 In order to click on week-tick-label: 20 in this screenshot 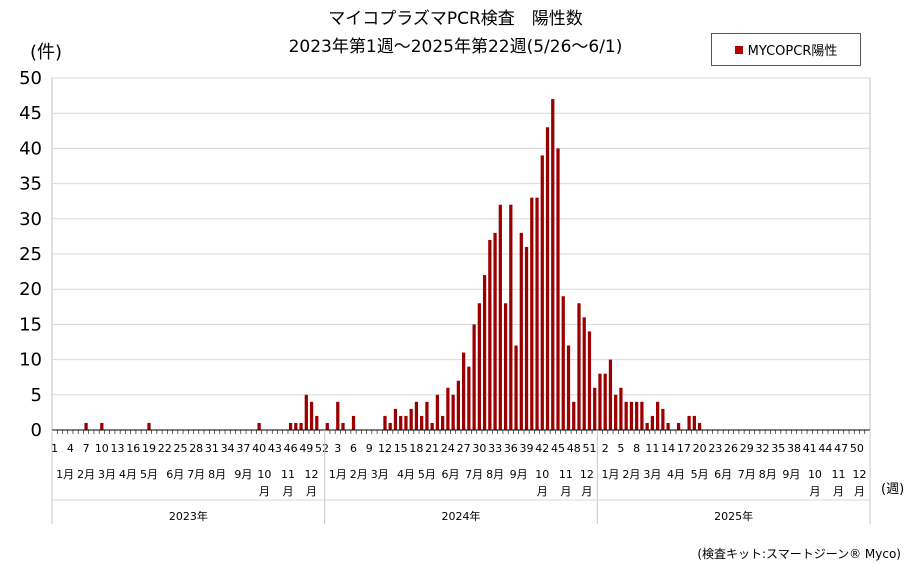, I will do `click(700, 448)`.